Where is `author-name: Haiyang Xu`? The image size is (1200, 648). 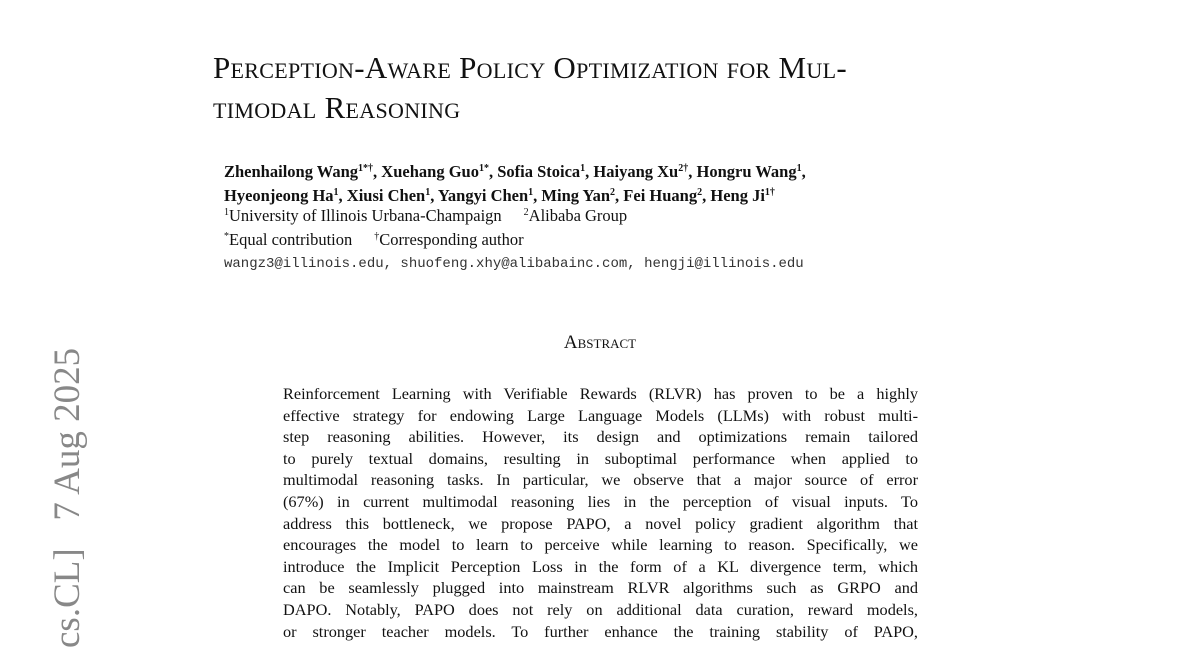 author-name: Haiyang Xu is located at coordinates (636, 171).